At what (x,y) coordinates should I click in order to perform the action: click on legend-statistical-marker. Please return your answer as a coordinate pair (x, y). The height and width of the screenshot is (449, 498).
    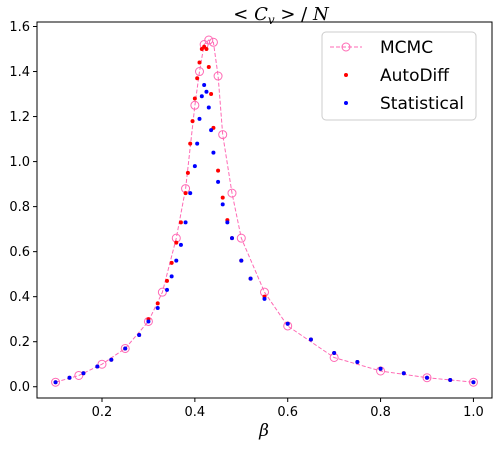
    Looking at the image, I should click on (346, 103).